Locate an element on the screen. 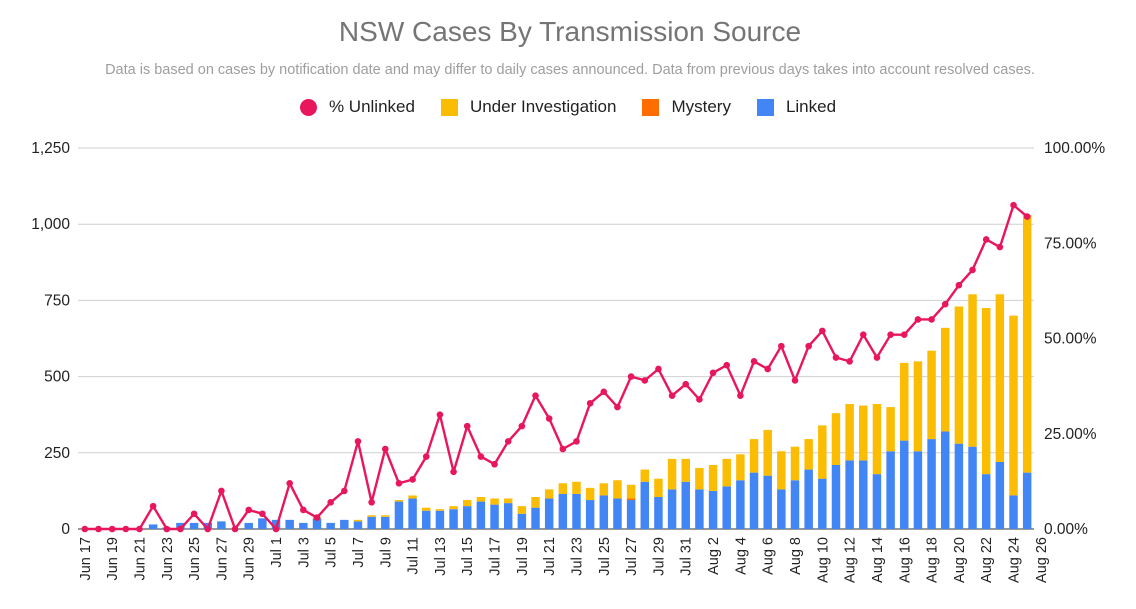 The width and height of the screenshot is (1136, 609). x-tick-label: Jul 27 is located at coordinates (632, 556).